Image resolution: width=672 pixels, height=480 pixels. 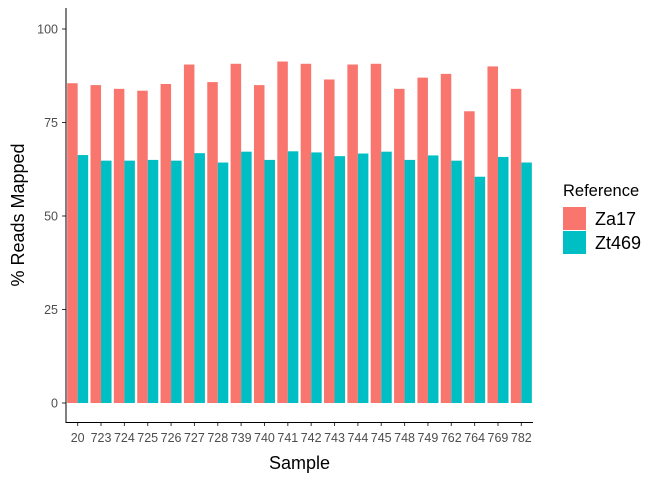 I want to click on y-tick-label: 75, so click(x=51, y=123).